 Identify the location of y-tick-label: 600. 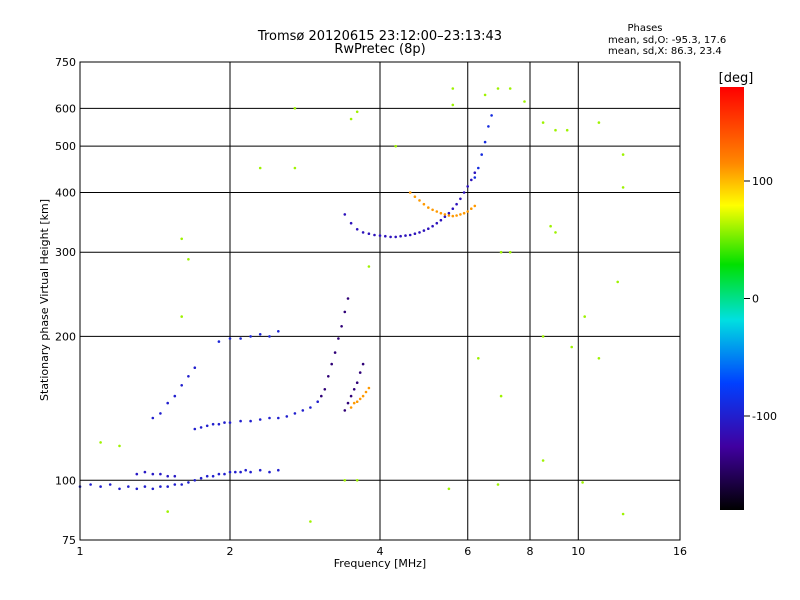
(65, 108).